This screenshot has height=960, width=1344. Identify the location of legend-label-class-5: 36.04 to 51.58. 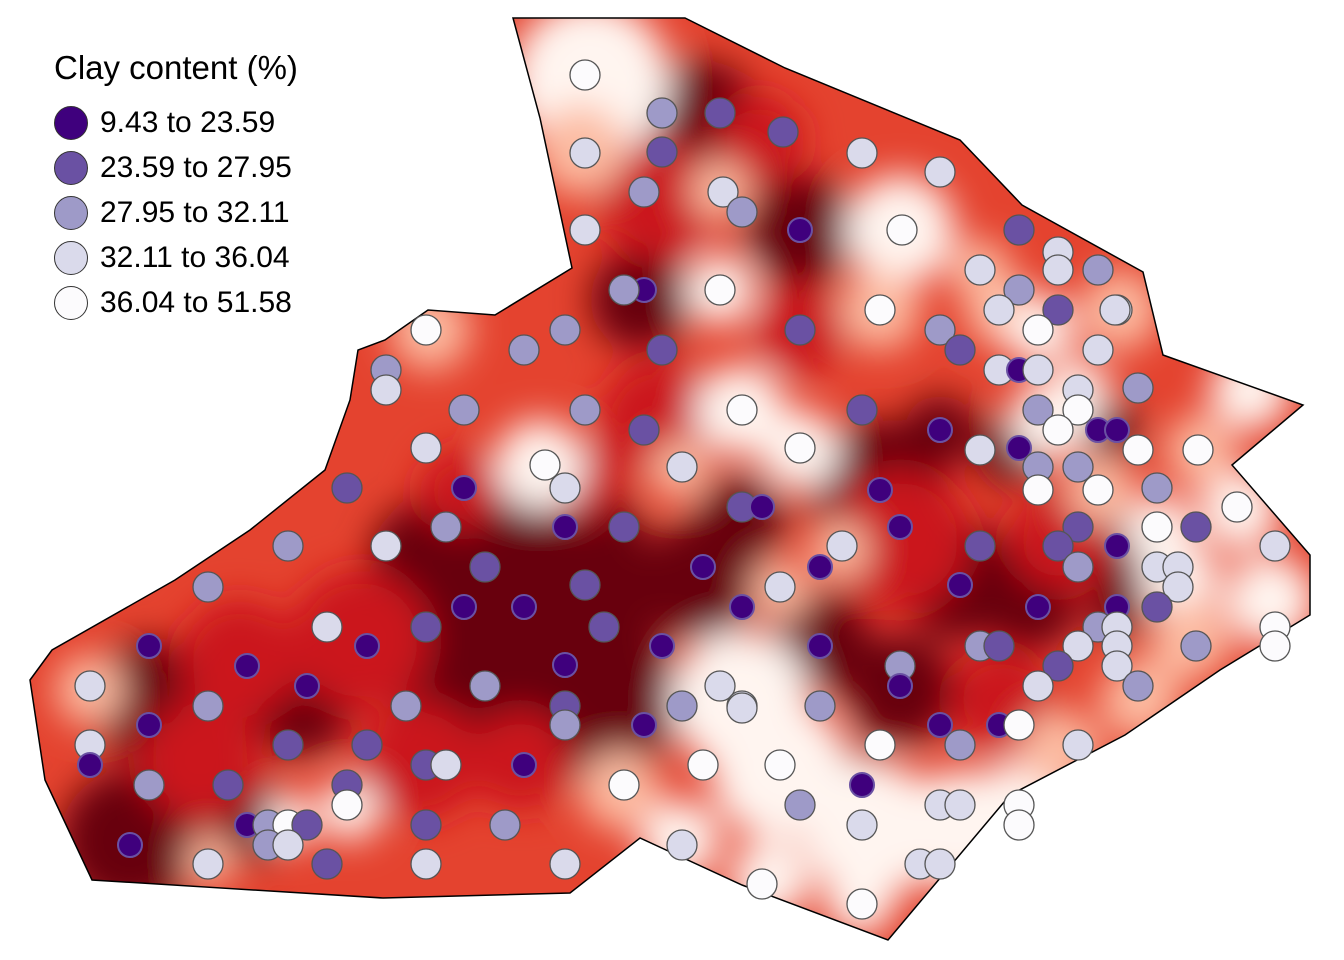
(196, 302).